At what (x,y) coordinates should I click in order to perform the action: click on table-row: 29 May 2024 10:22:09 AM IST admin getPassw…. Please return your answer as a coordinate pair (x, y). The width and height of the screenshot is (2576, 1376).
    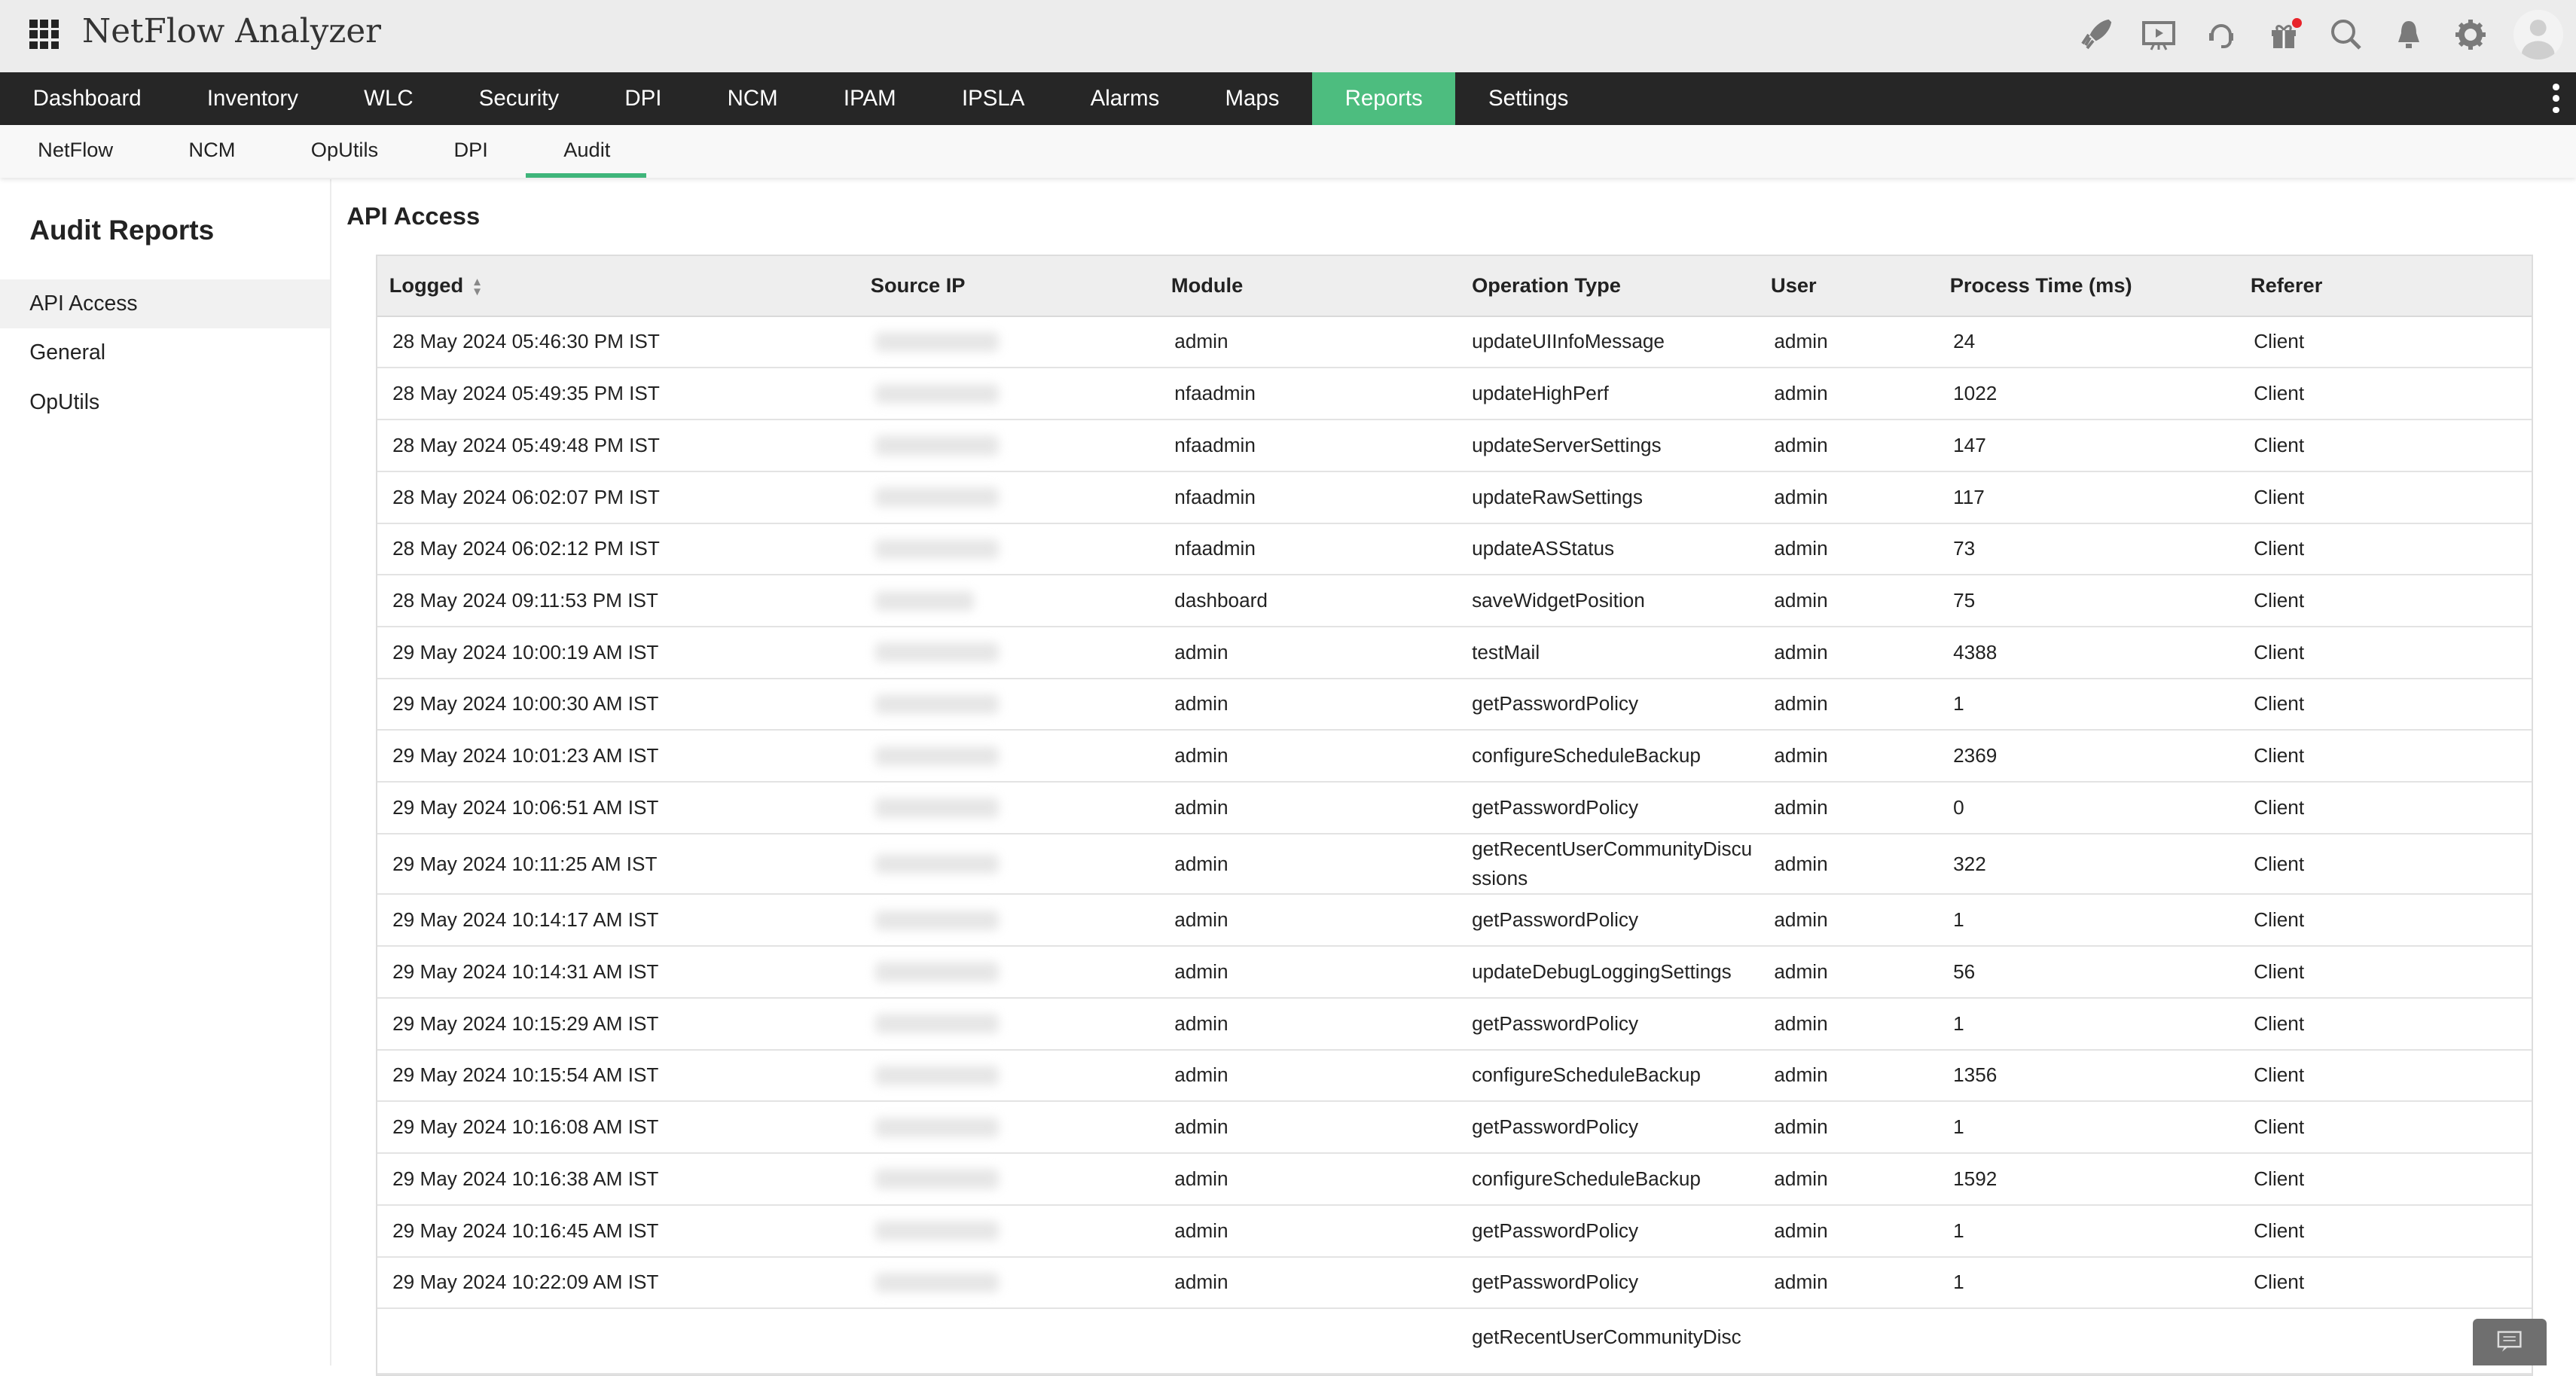
    Looking at the image, I should click on (1455, 1283).